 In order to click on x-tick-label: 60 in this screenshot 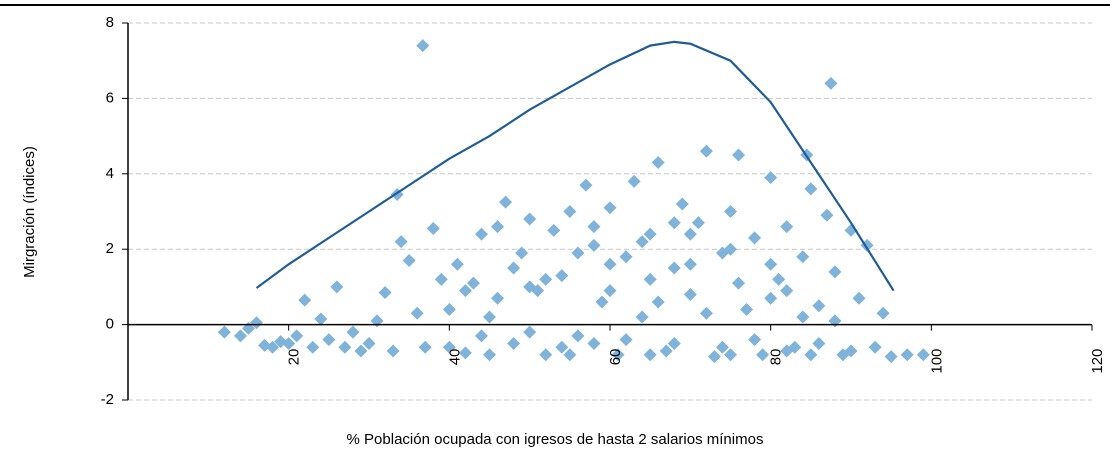, I will do `click(615, 357)`.